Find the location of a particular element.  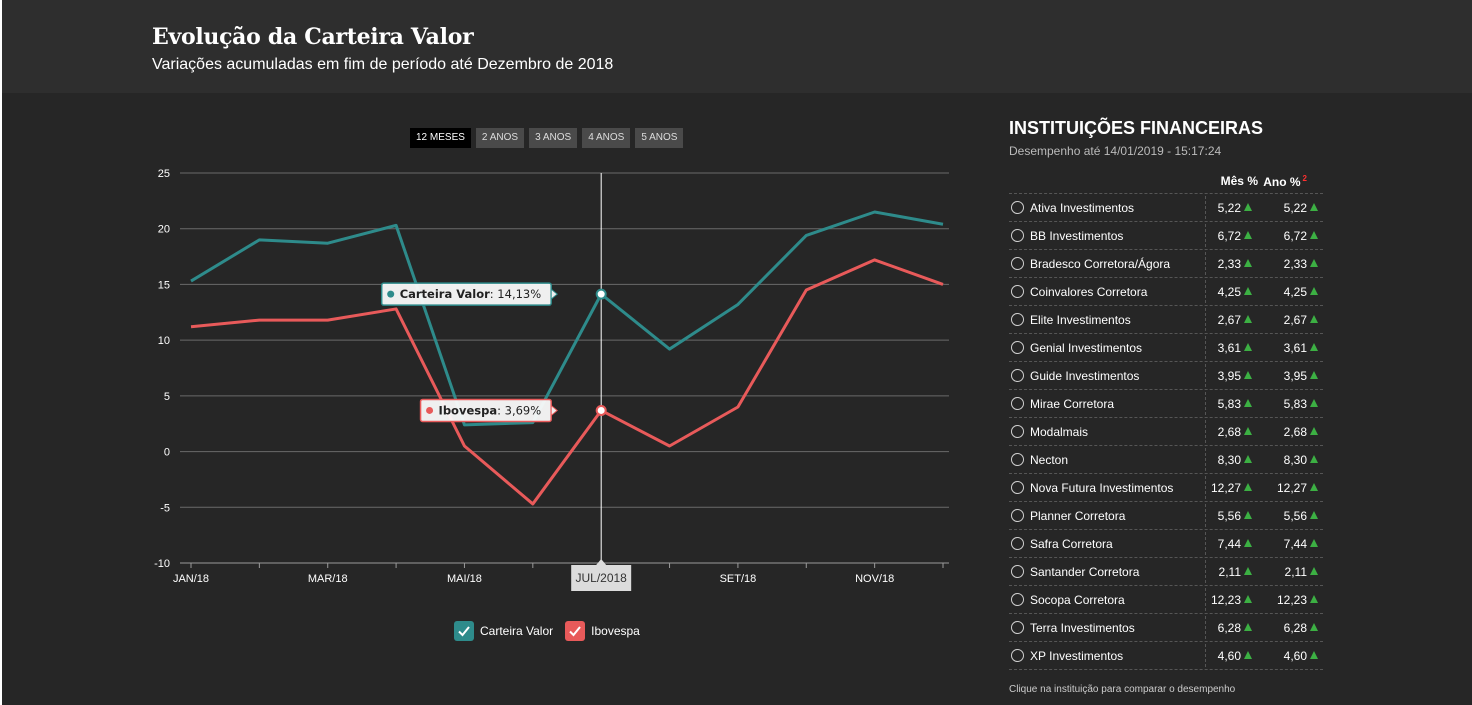

institution-row: Necton 8,30 8,30 is located at coordinates (1166, 460).